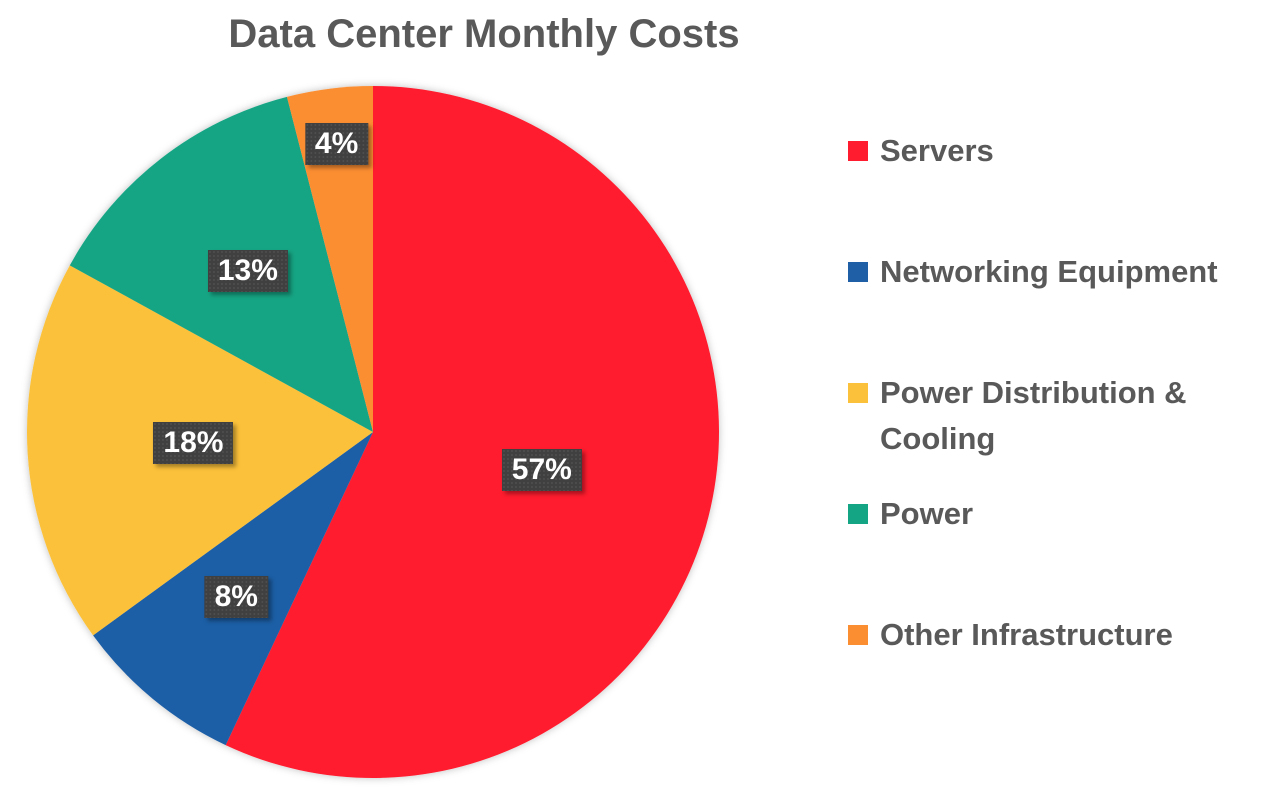 Image resolution: width=1269 pixels, height=794 pixels. Describe the element at coordinates (927, 513) in the screenshot. I see `legend-label: Power` at that location.